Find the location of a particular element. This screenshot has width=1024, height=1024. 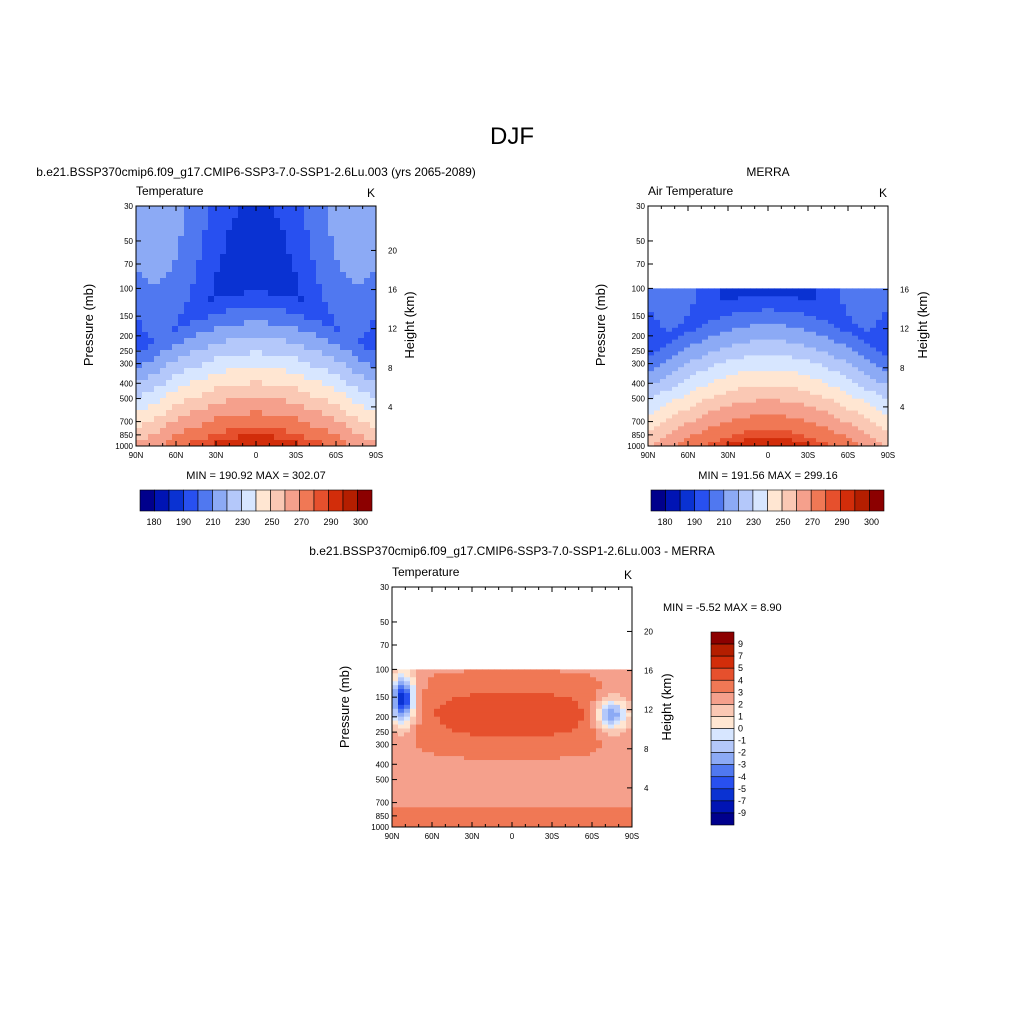

contour-field is located at coordinates (768, 367).